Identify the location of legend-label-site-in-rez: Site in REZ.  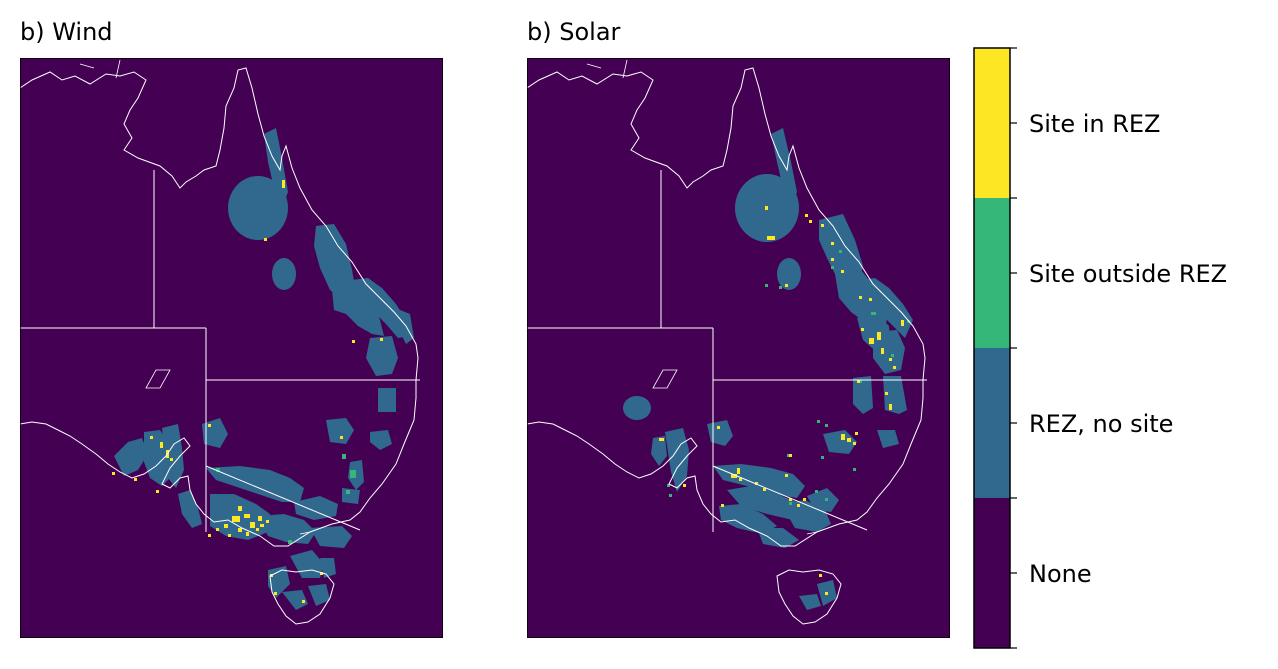
(1095, 124).